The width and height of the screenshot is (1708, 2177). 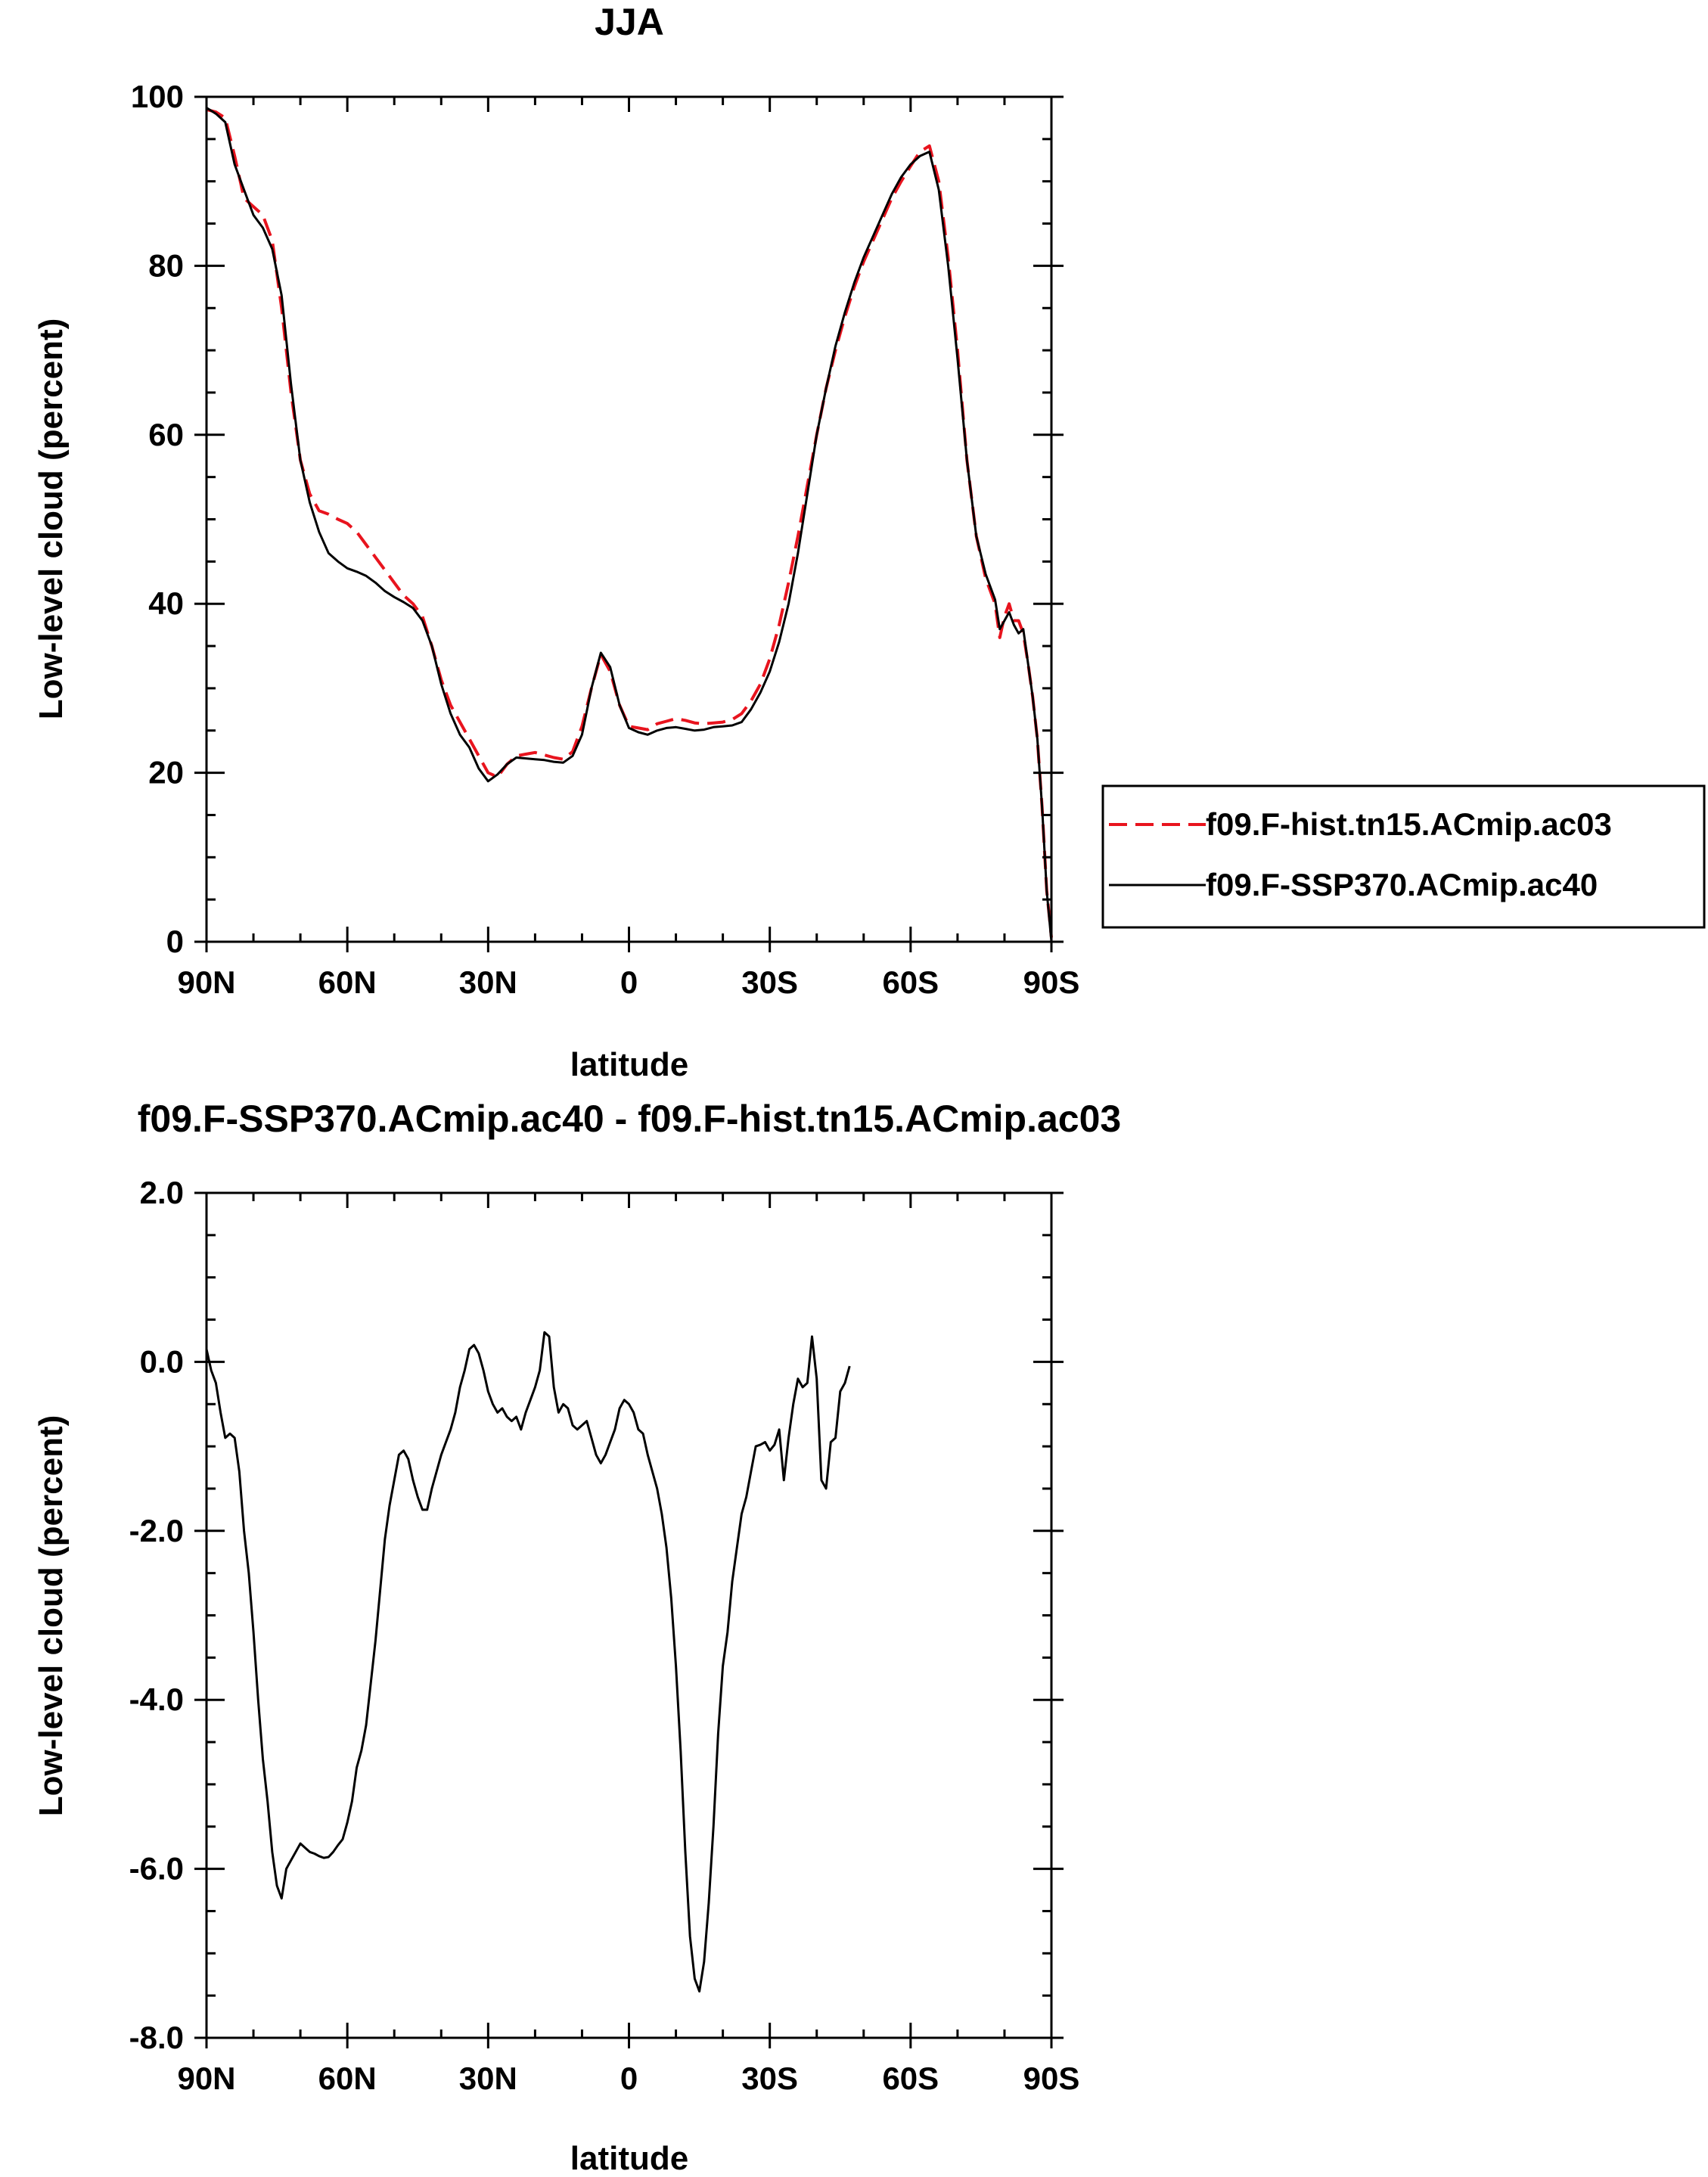 What do you see at coordinates (157, 96) in the screenshot?
I see `top-y-tick-label: 100` at bounding box center [157, 96].